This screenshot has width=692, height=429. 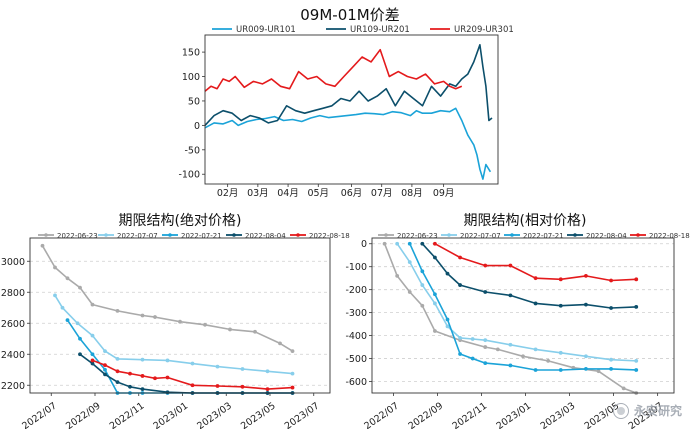 What do you see at coordinates (525, 221) in the screenshot?
I see `chart3-title: 期限结构(相对价格)` at bounding box center [525, 221].